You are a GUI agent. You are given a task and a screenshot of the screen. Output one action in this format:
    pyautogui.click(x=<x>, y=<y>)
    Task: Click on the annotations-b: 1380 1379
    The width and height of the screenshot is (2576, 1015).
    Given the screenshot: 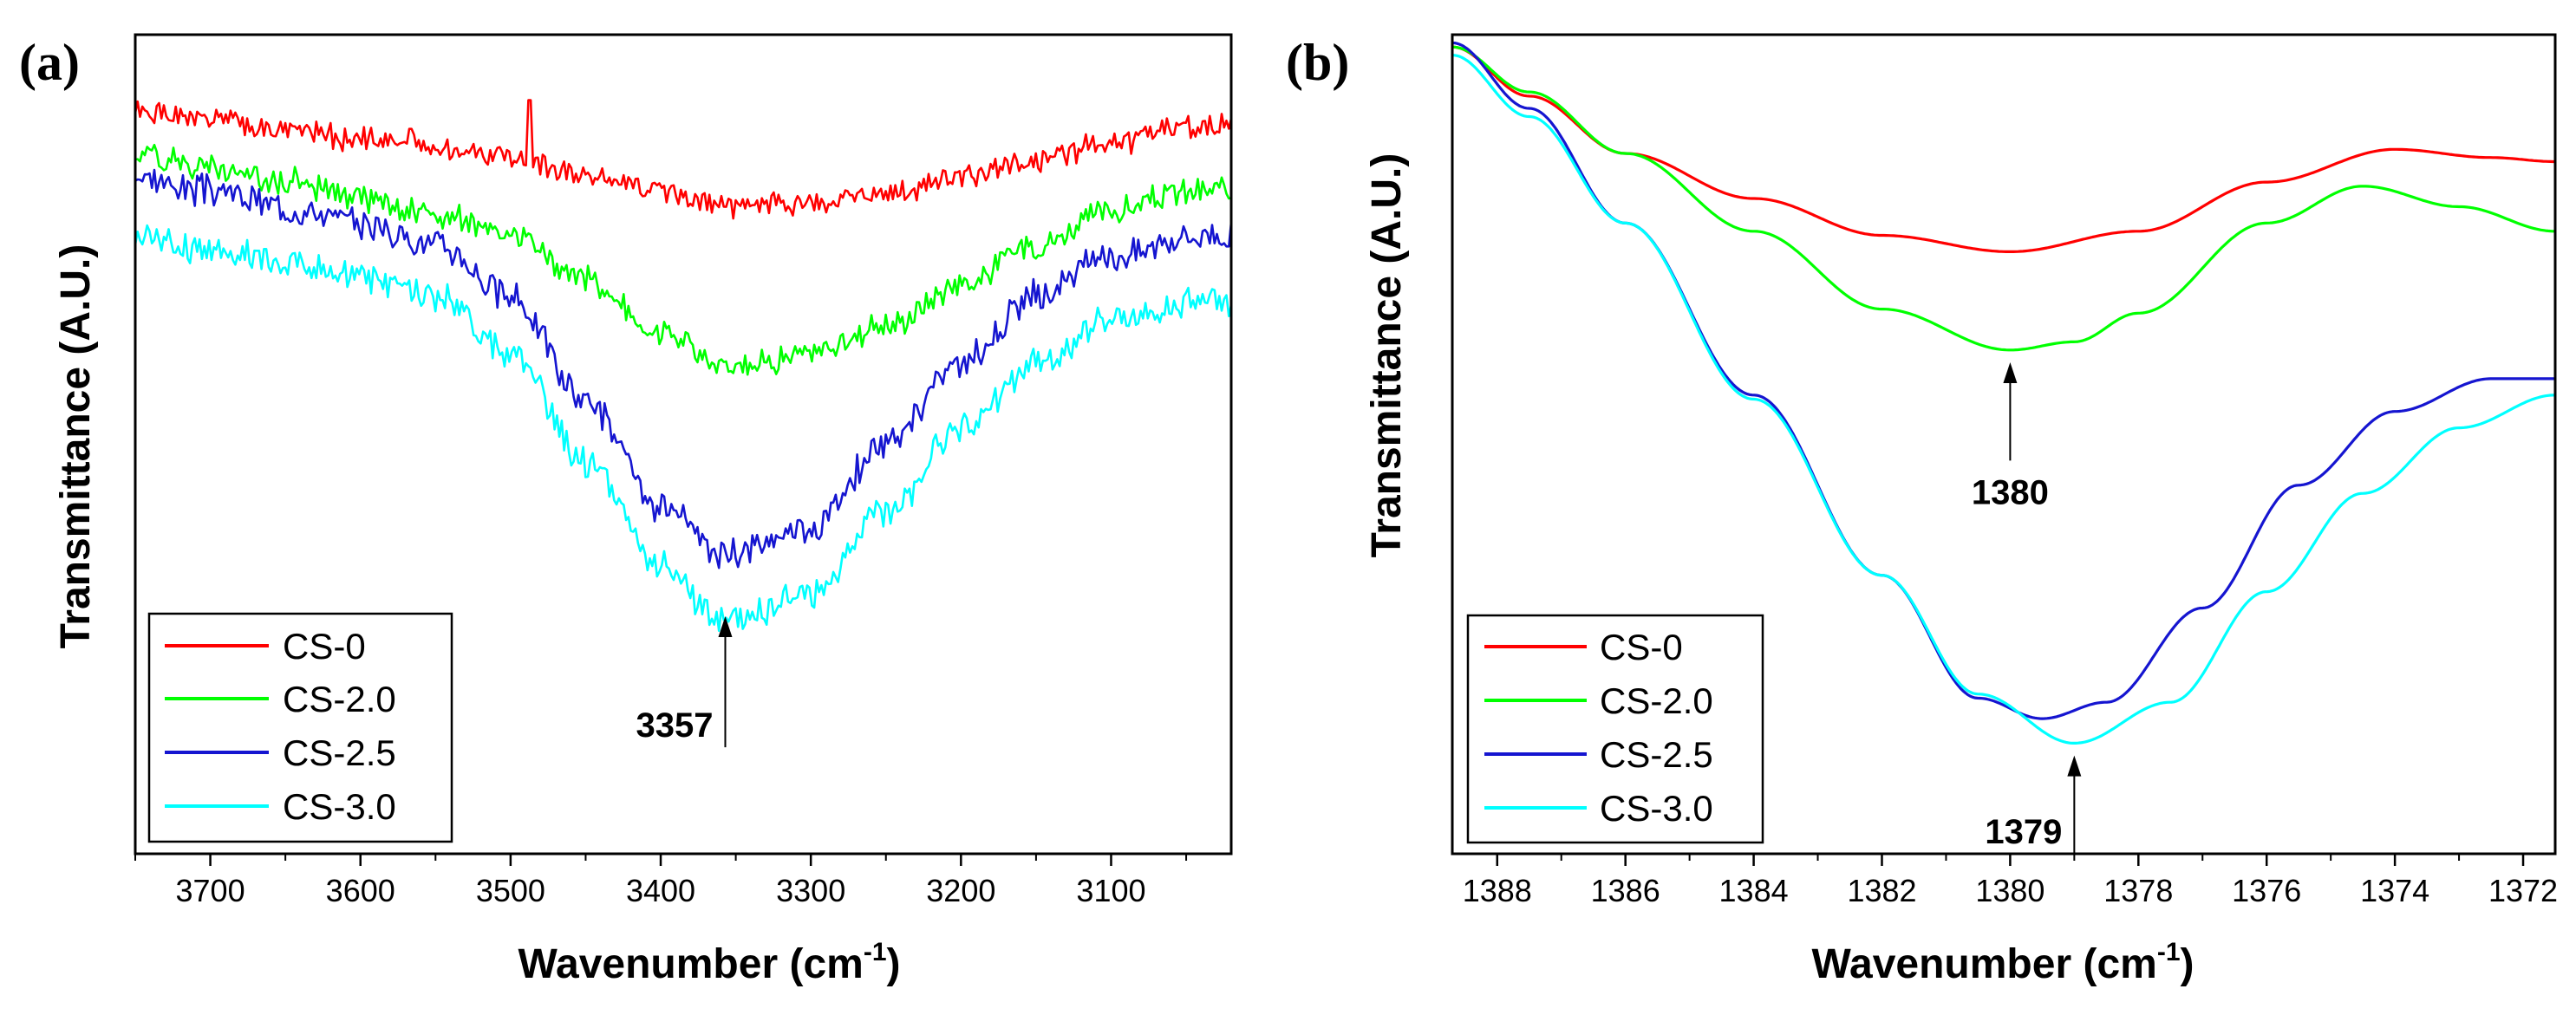 What is the action you would take?
    pyautogui.click(x=2027, y=608)
    